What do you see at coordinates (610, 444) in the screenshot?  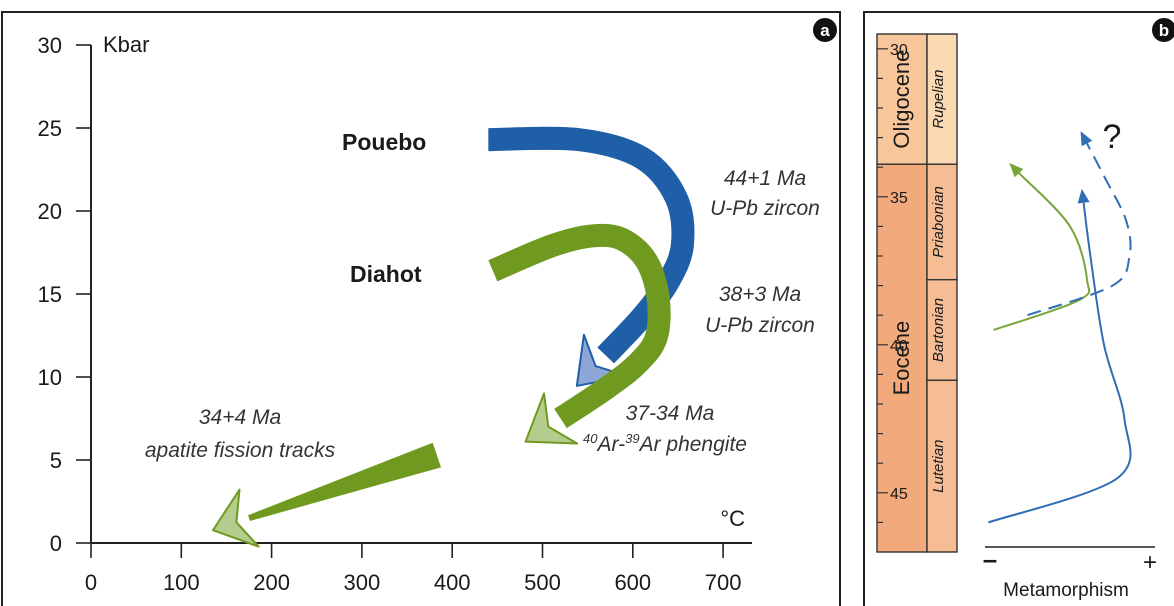 I see `ar-text-1: Ar-` at bounding box center [610, 444].